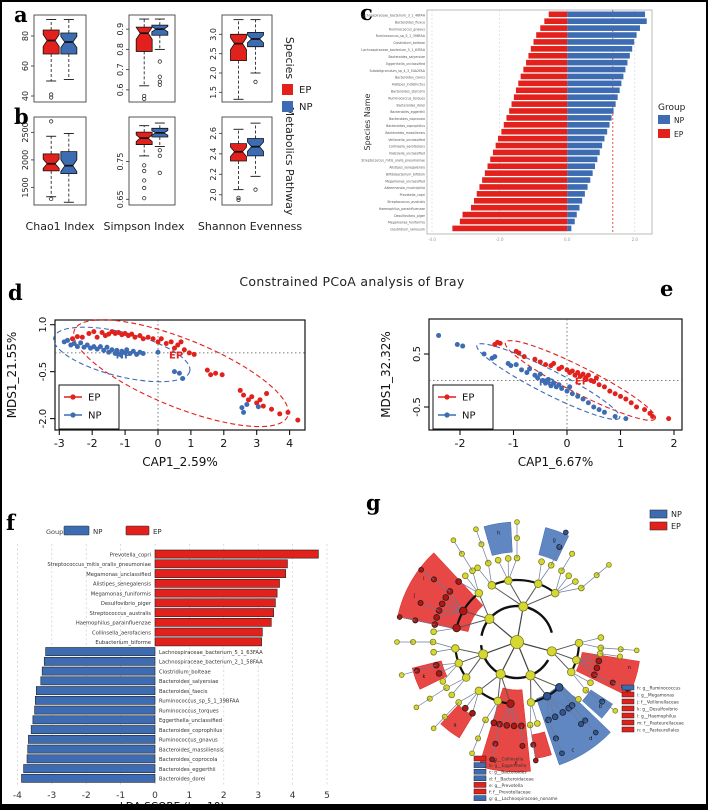 Image resolution: width=708 pixels, height=810 pixels. I want to click on species-label: Streptococcus_australis, so click(406, 202).